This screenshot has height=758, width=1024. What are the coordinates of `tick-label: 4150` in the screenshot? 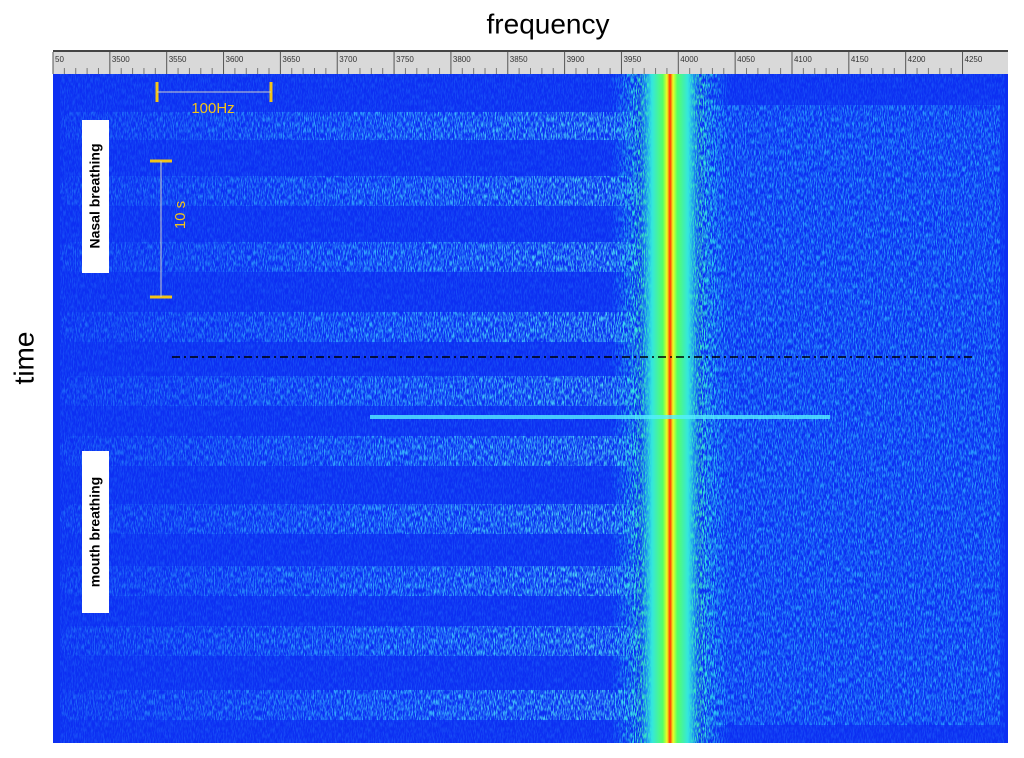 It's located at (860, 59).